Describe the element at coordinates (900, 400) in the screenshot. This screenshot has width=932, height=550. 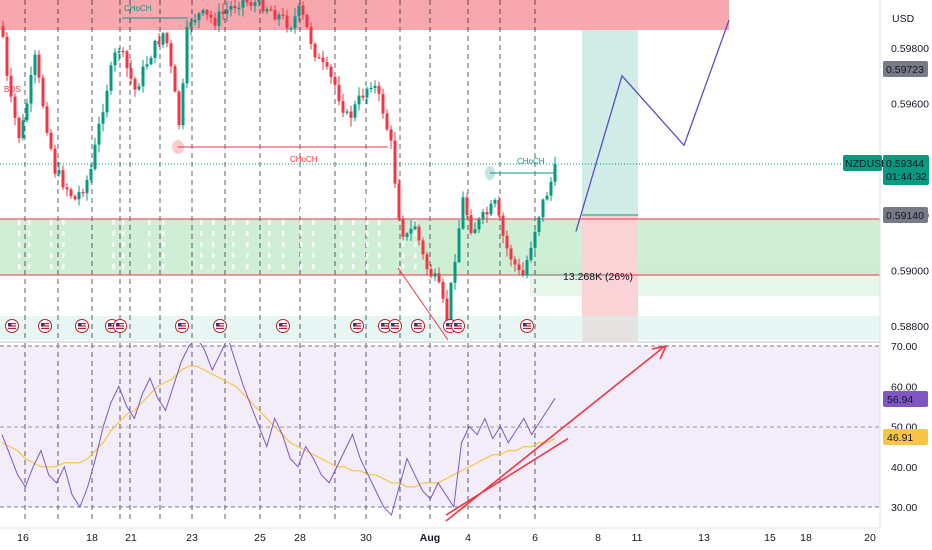
I see `svg-text: 56.94` at that location.